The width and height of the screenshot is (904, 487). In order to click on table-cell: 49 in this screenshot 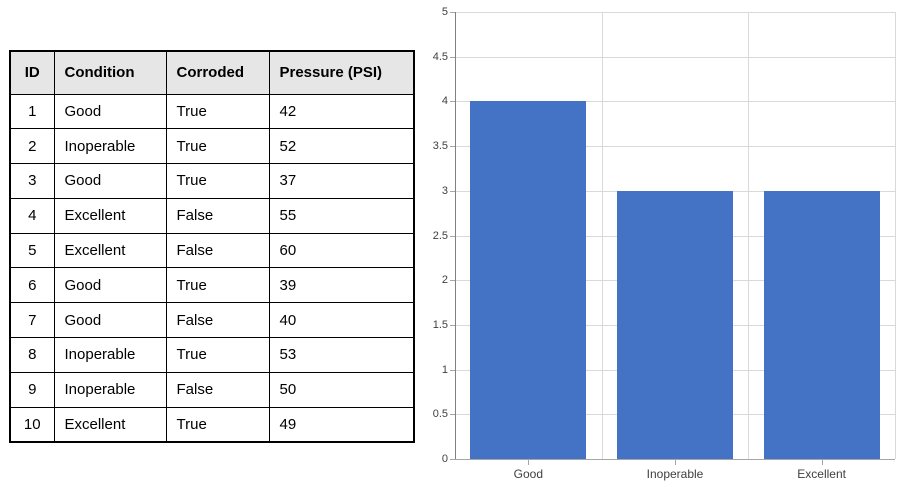, I will do `click(341, 424)`.